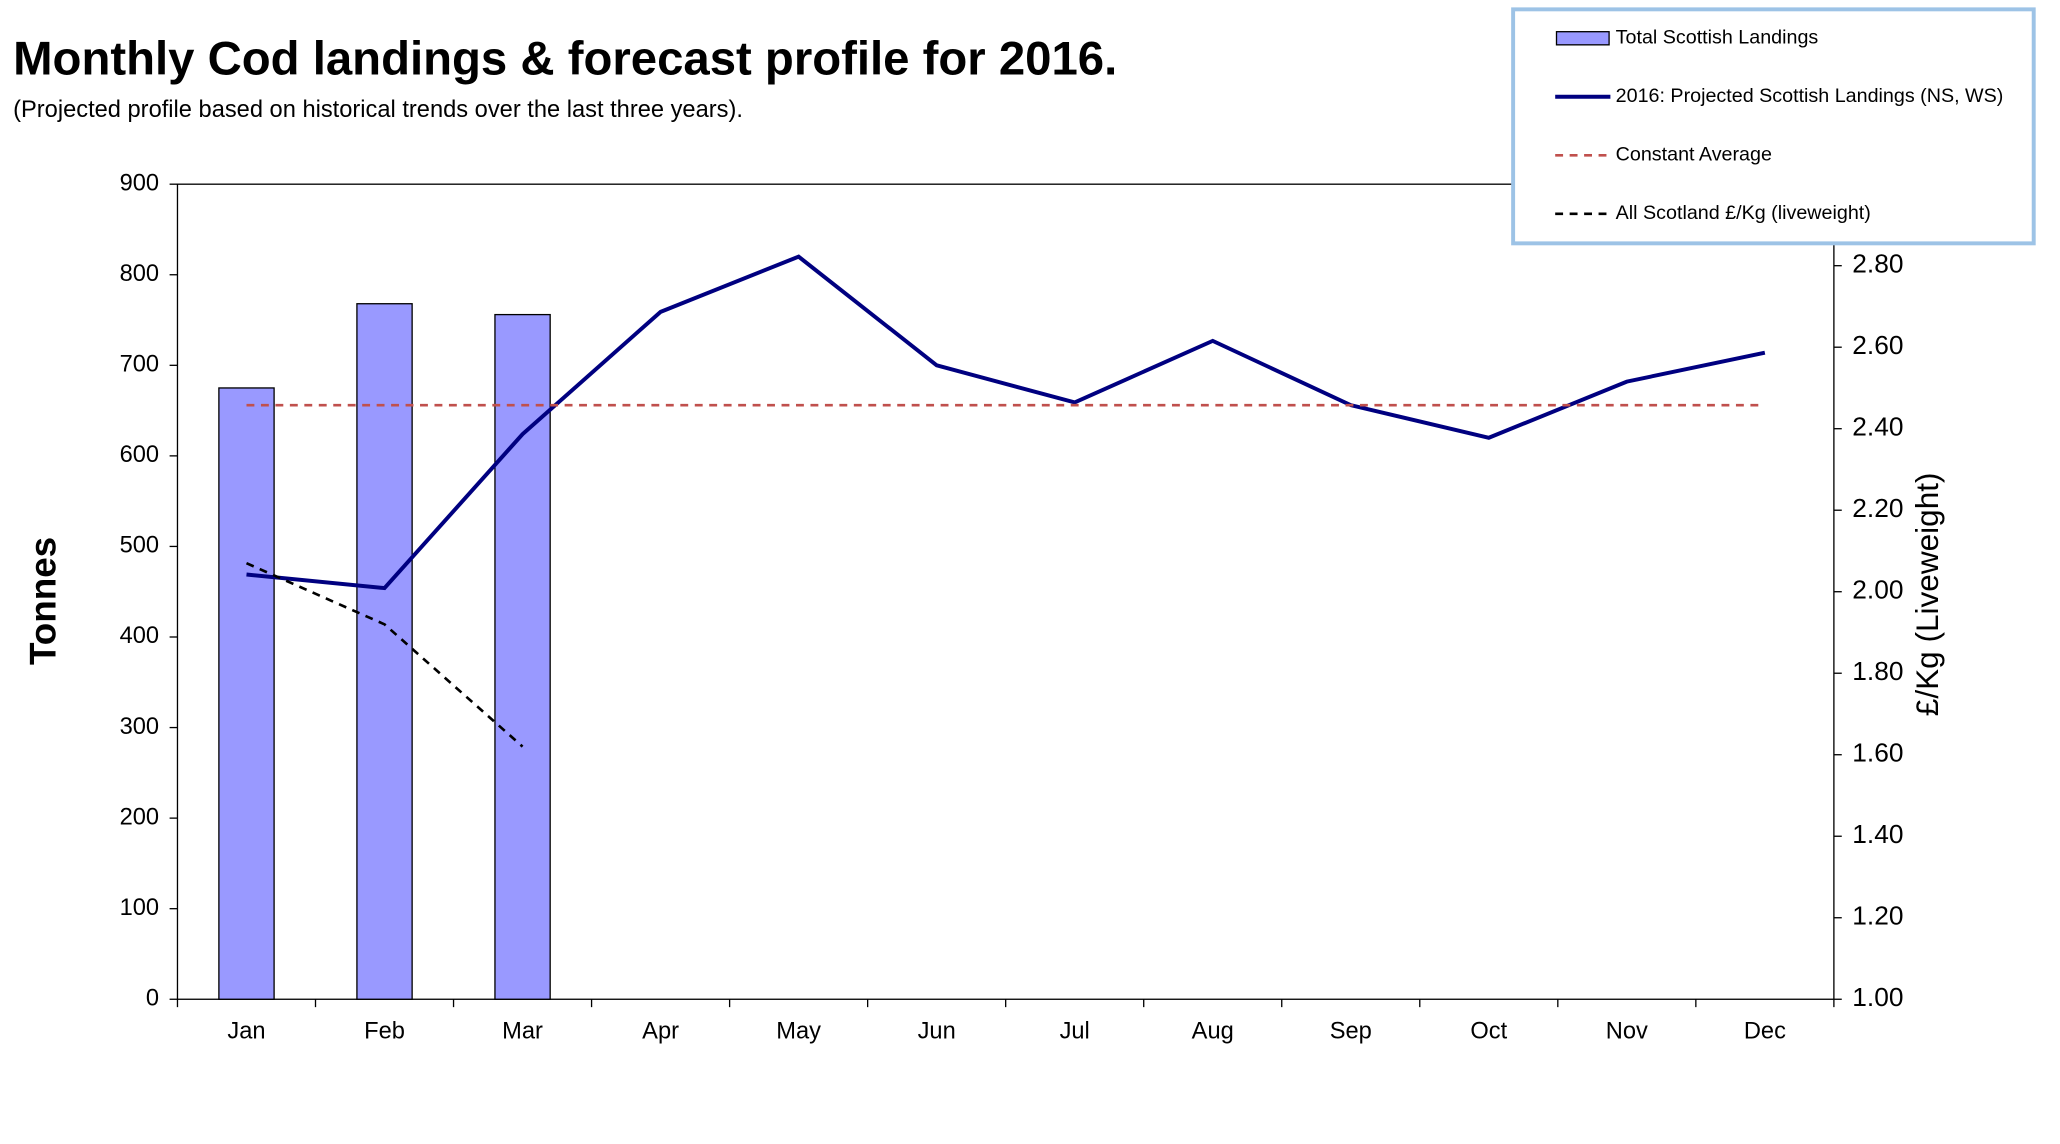  What do you see at coordinates (1773, 126) in the screenshot?
I see `legend-box` at bounding box center [1773, 126].